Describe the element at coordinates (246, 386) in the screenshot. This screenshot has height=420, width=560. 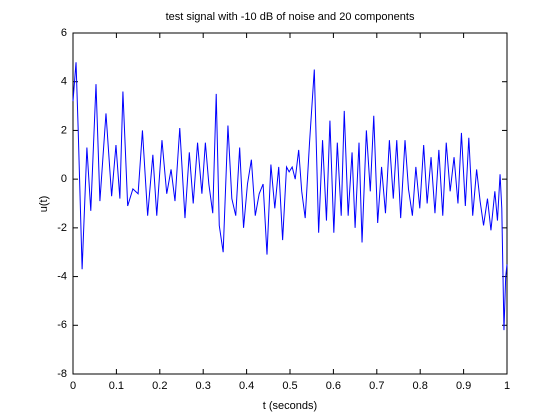
I see `x-tick-label: 0.4` at that location.